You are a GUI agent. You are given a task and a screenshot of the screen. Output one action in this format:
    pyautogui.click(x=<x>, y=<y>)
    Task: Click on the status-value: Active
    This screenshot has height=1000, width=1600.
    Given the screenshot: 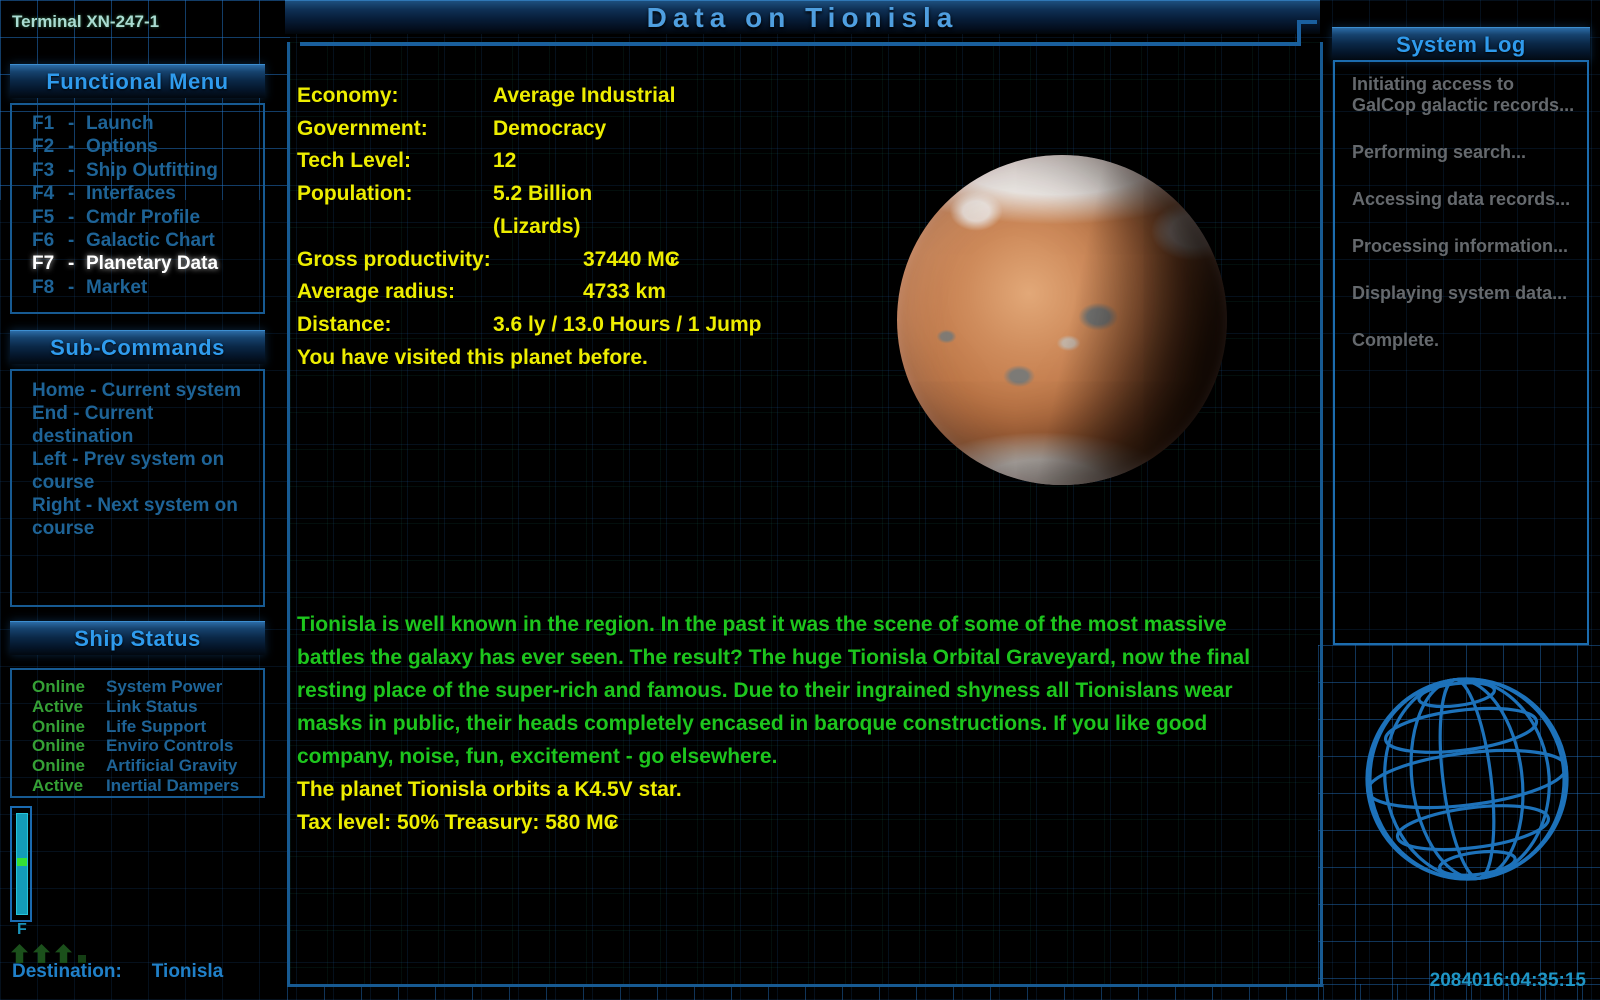 What is the action you would take?
    pyautogui.click(x=58, y=785)
    